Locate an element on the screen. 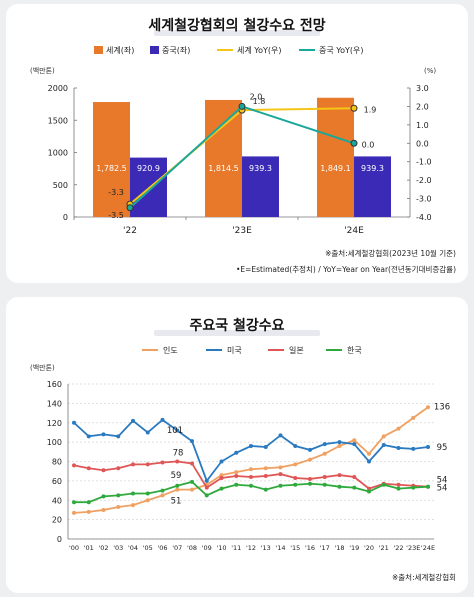 This screenshot has width=474, height=597. yoy-value-label: 0.0 is located at coordinates (368, 144).